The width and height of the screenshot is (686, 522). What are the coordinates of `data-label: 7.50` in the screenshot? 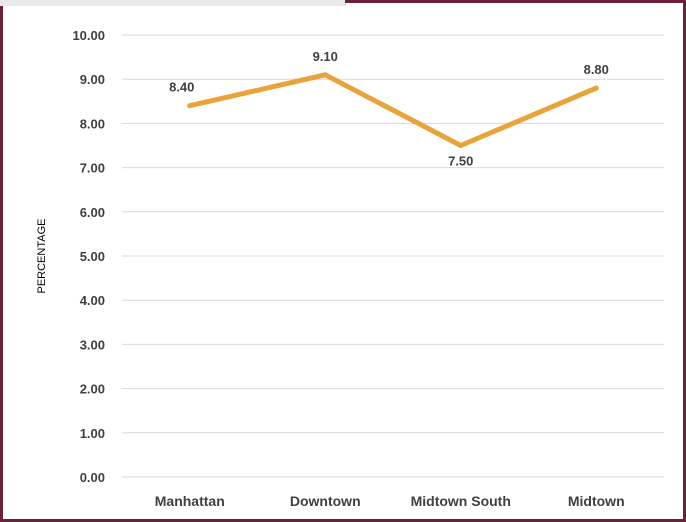 It's located at (460, 161).